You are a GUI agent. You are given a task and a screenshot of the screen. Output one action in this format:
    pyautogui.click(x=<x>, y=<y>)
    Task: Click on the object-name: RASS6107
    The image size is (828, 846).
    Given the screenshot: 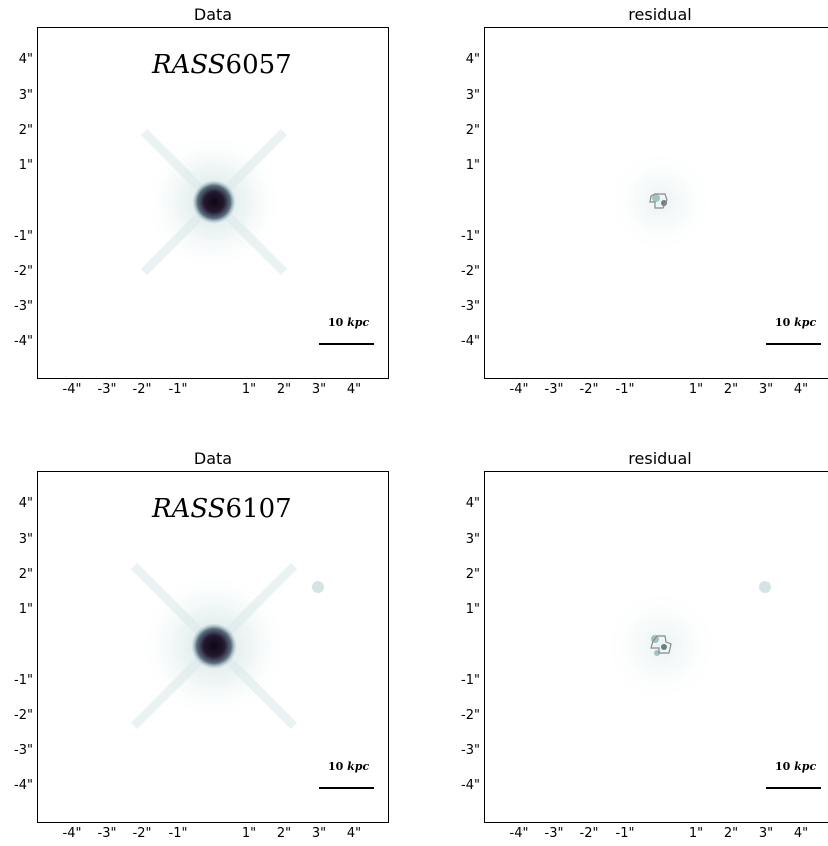 What is the action you would take?
    pyautogui.click(x=222, y=509)
    